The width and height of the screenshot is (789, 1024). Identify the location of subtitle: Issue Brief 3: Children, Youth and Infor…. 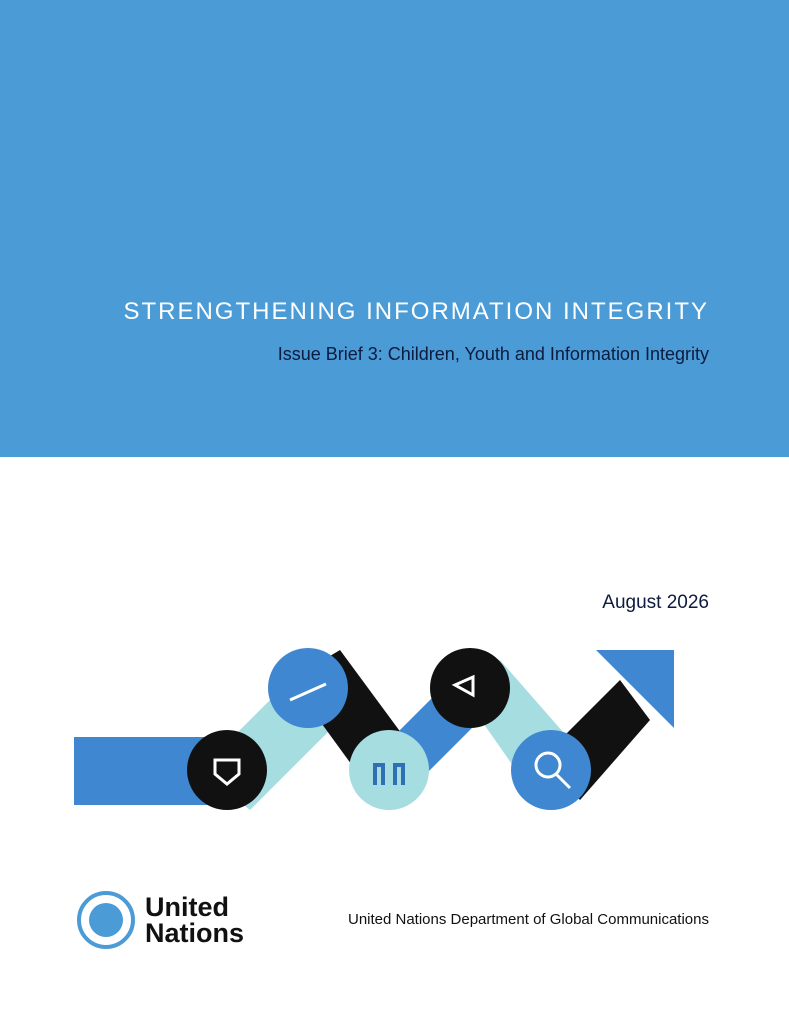
(493, 354).